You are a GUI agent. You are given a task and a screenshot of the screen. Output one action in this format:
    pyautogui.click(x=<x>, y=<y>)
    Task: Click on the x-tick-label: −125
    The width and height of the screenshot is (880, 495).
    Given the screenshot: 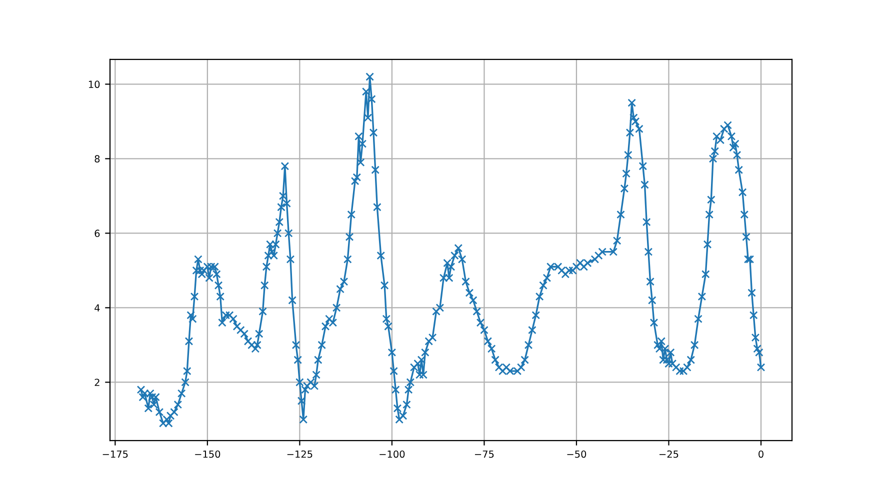 What is the action you would take?
    pyautogui.click(x=299, y=454)
    